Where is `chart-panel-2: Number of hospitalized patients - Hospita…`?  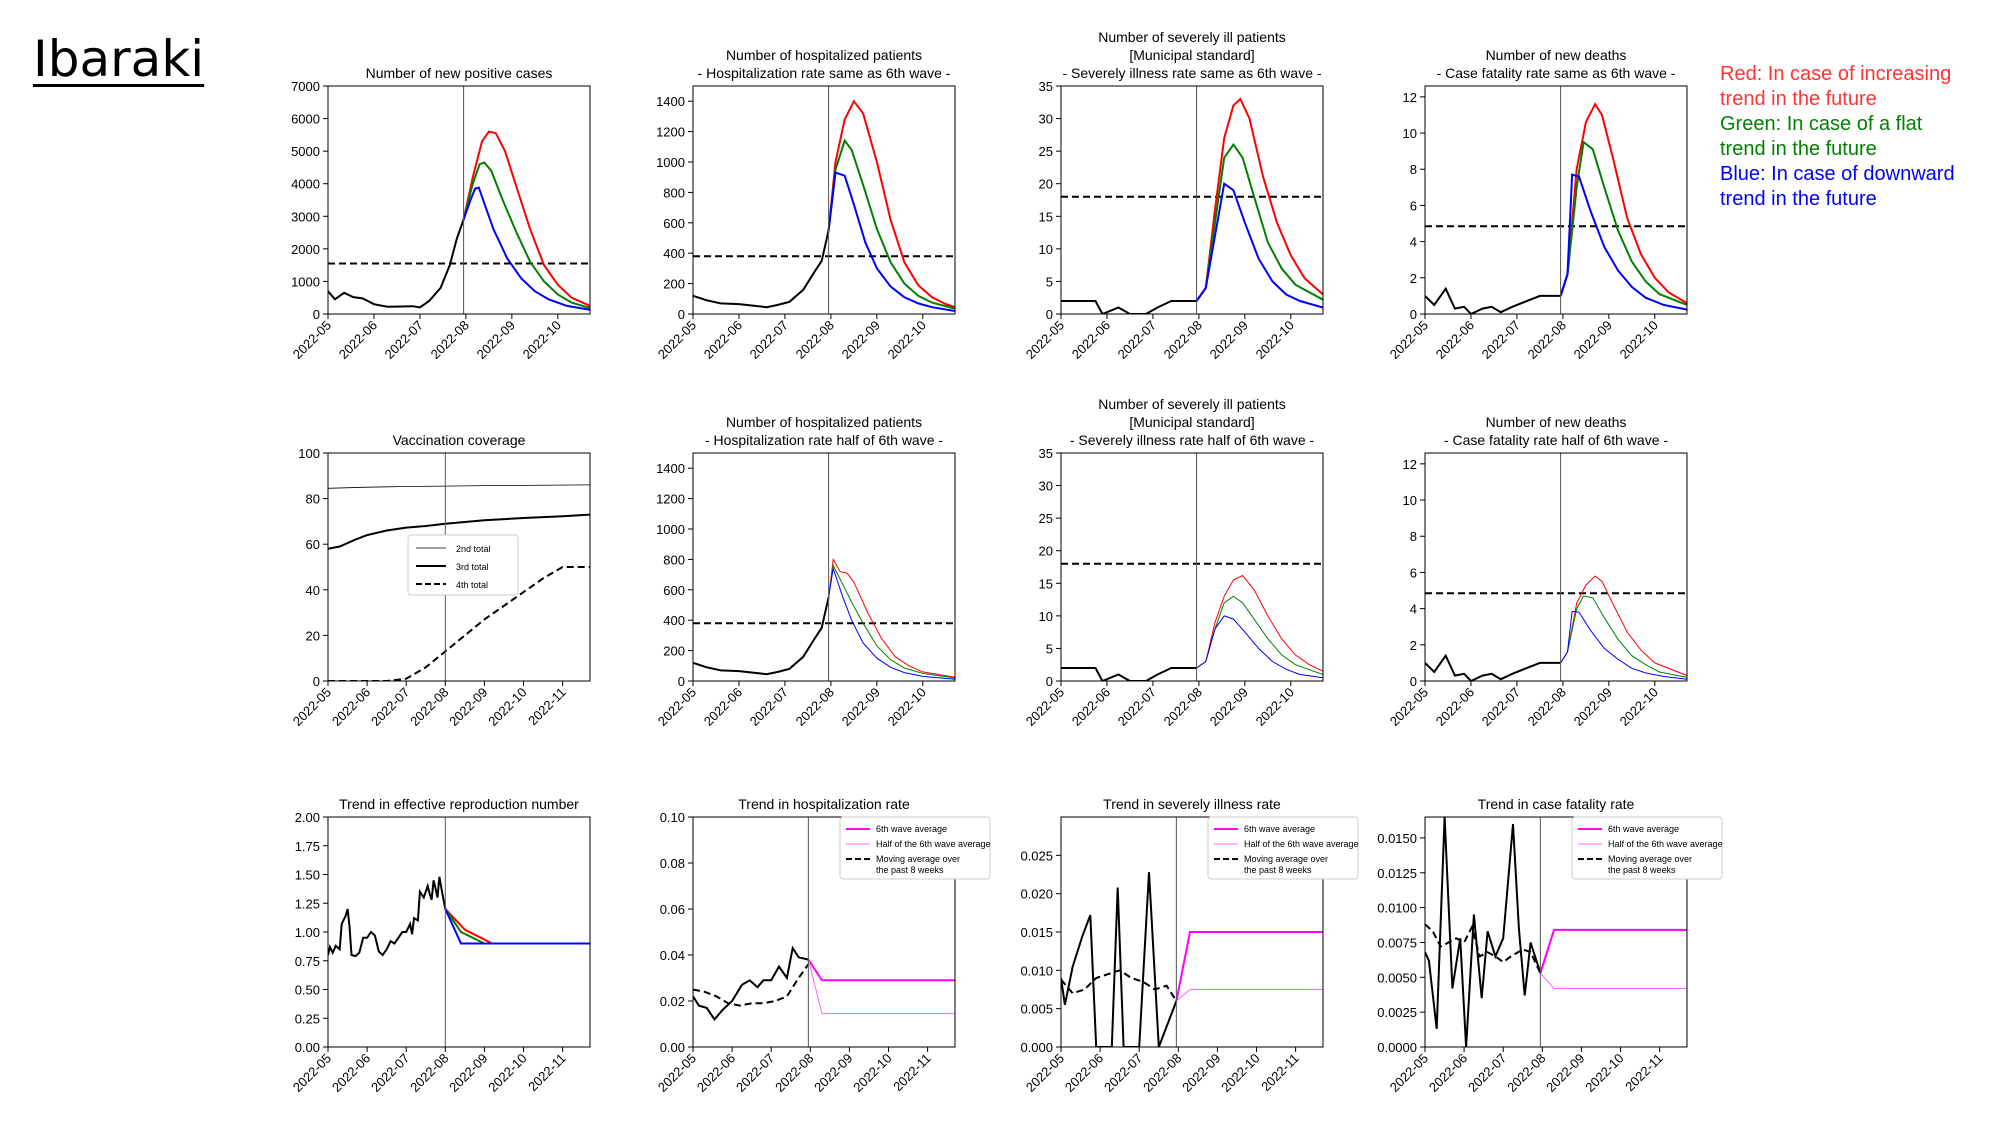
chart-panel-2: Number of hospitalized patients - Hospita… is located at coordinates (805, 204).